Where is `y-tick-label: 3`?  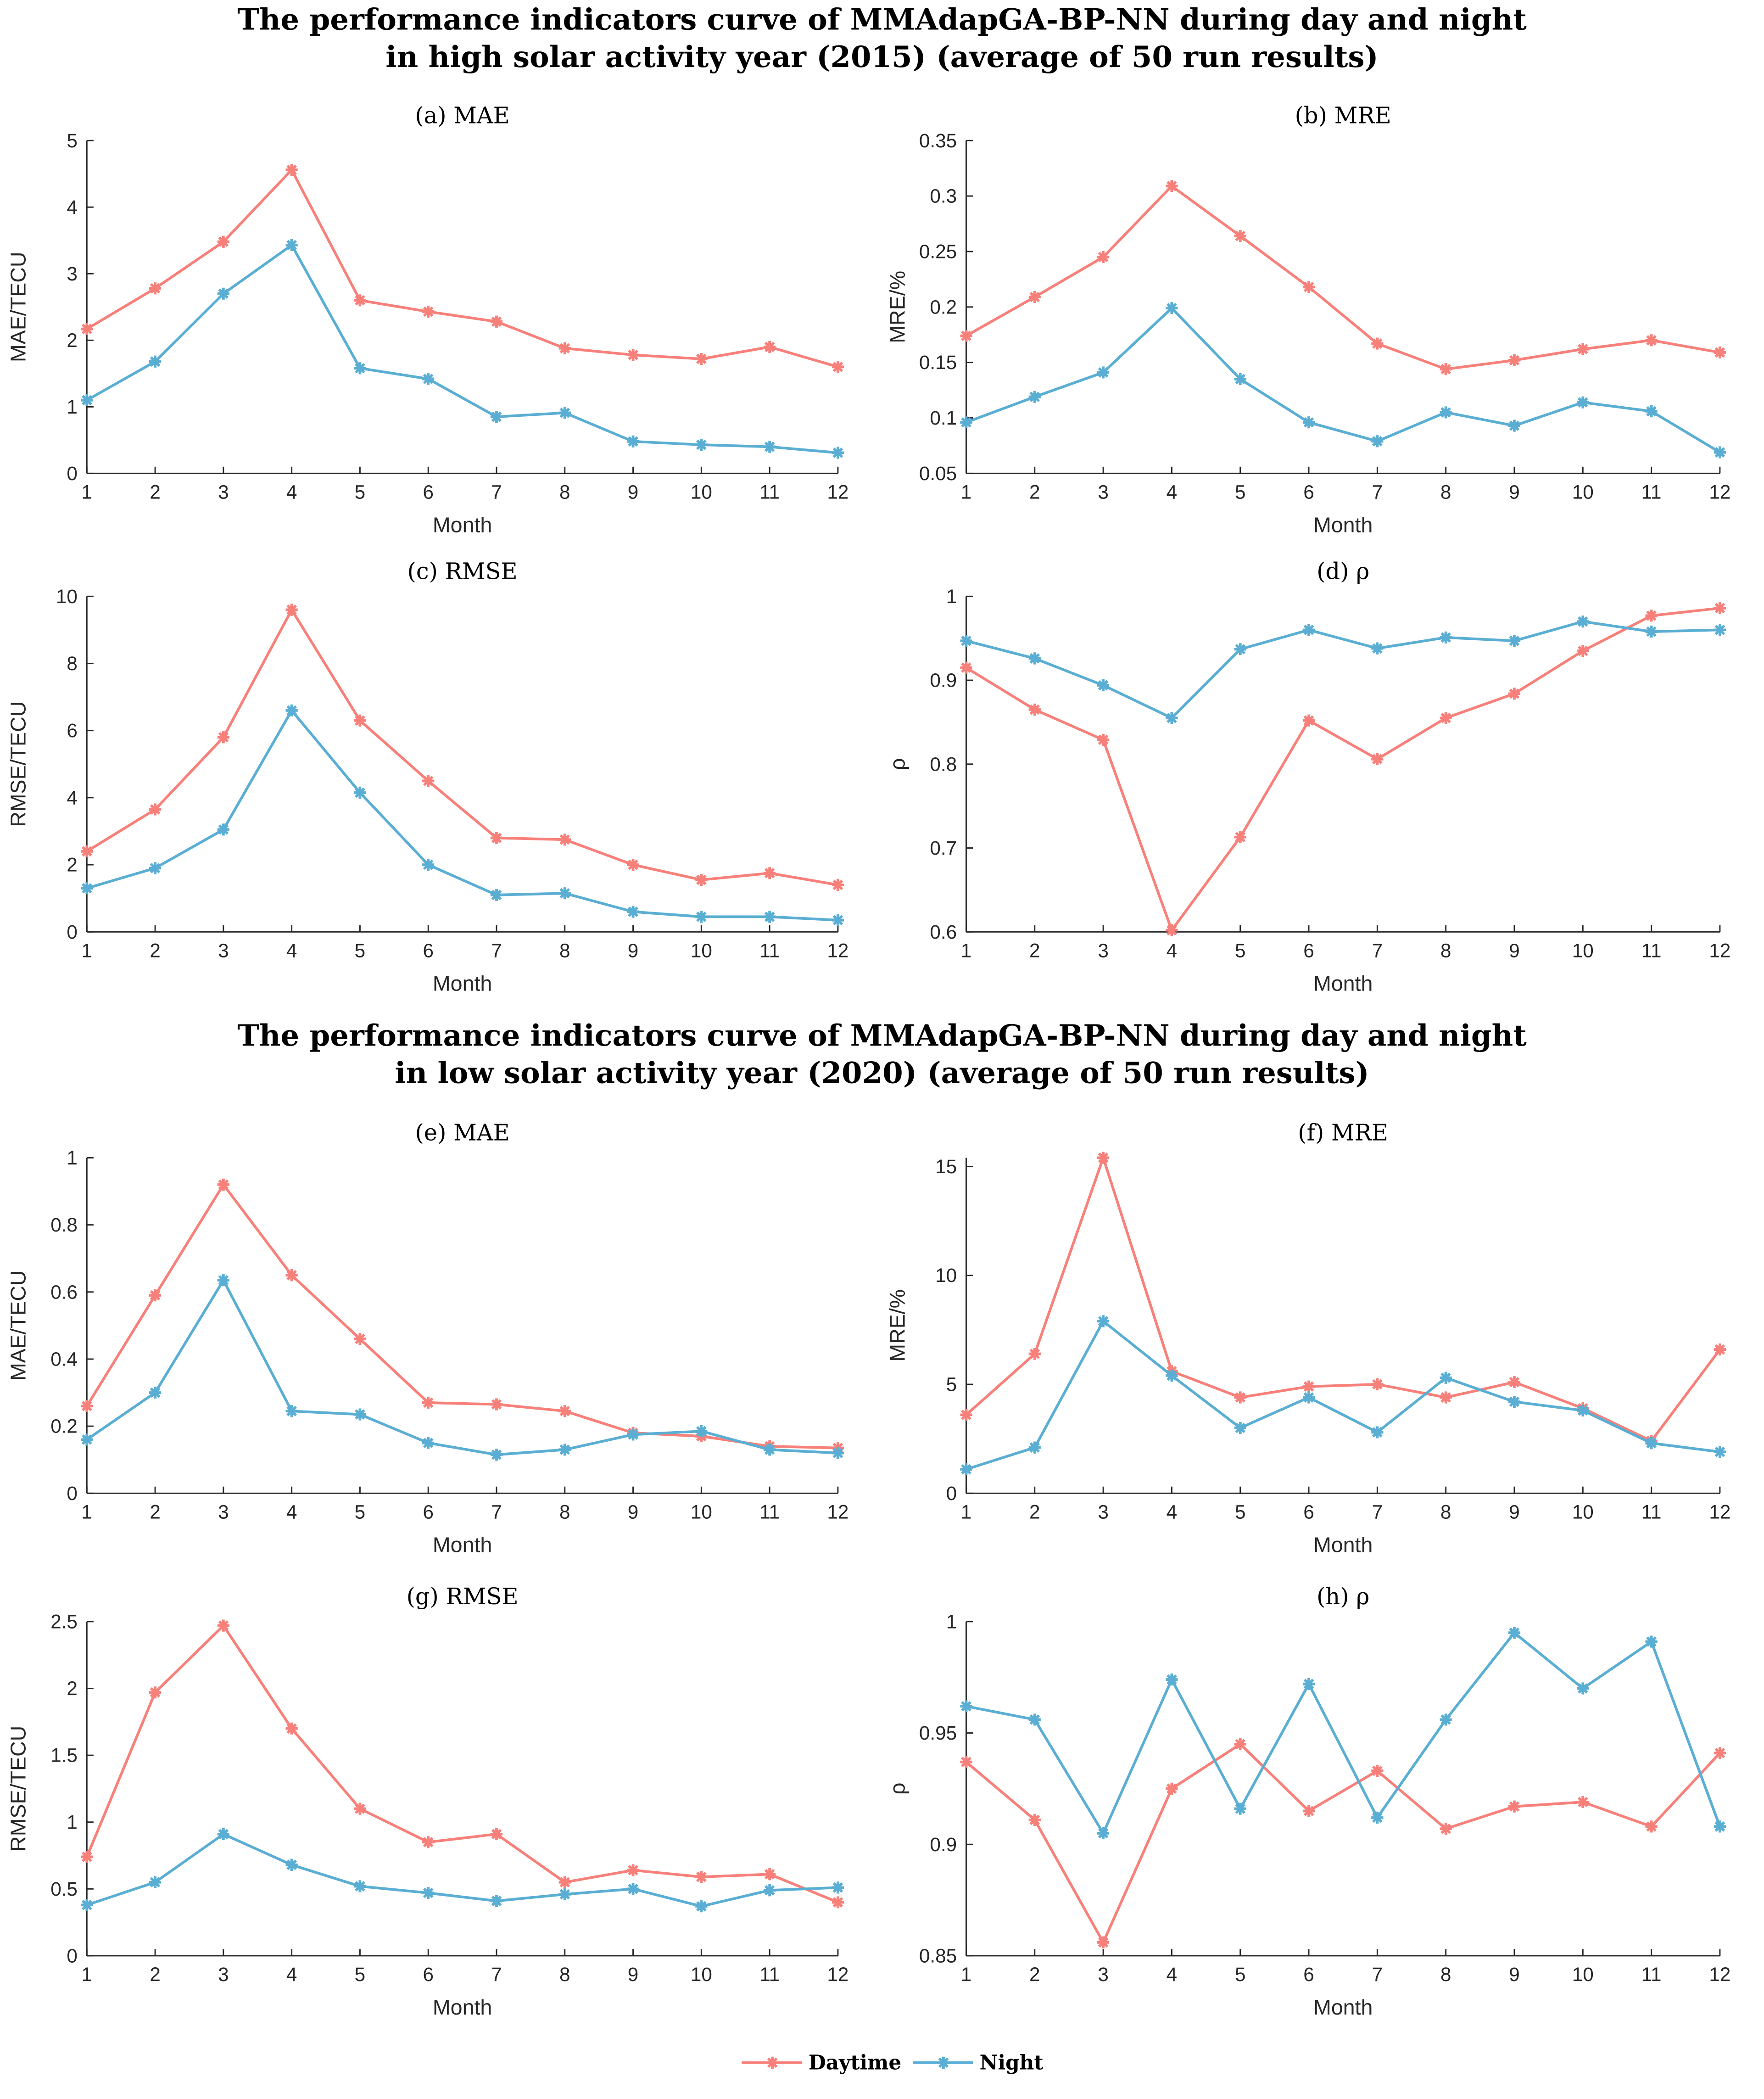
y-tick-label: 3 is located at coordinates (72, 274).